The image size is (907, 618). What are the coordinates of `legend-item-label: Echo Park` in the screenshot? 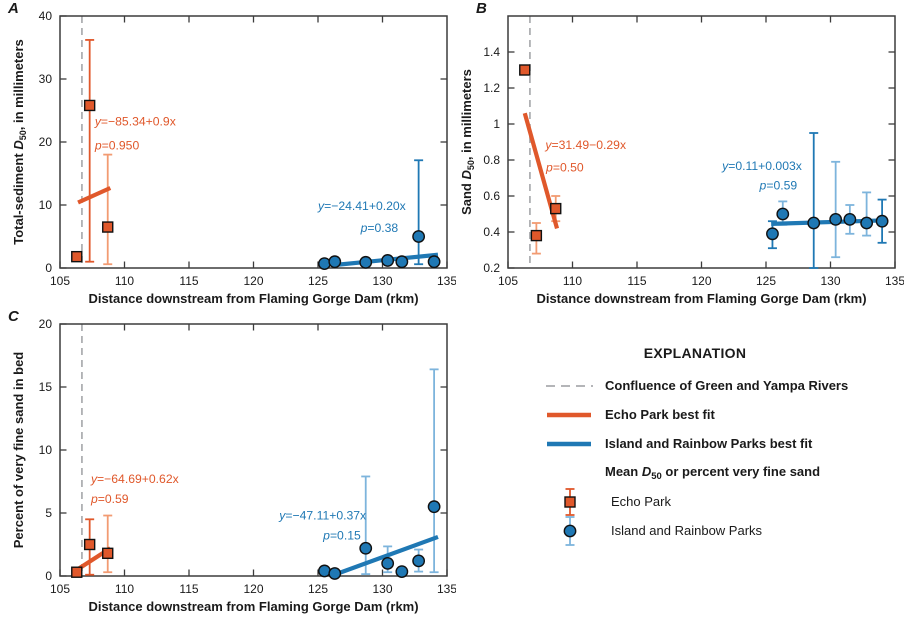 It's located at (641, 501).